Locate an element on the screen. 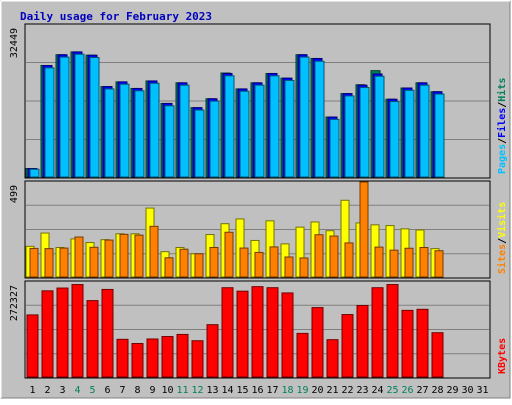 This screenshot has width=512, height=405. day-label-30: 30 is located at coordinates (467, 390).